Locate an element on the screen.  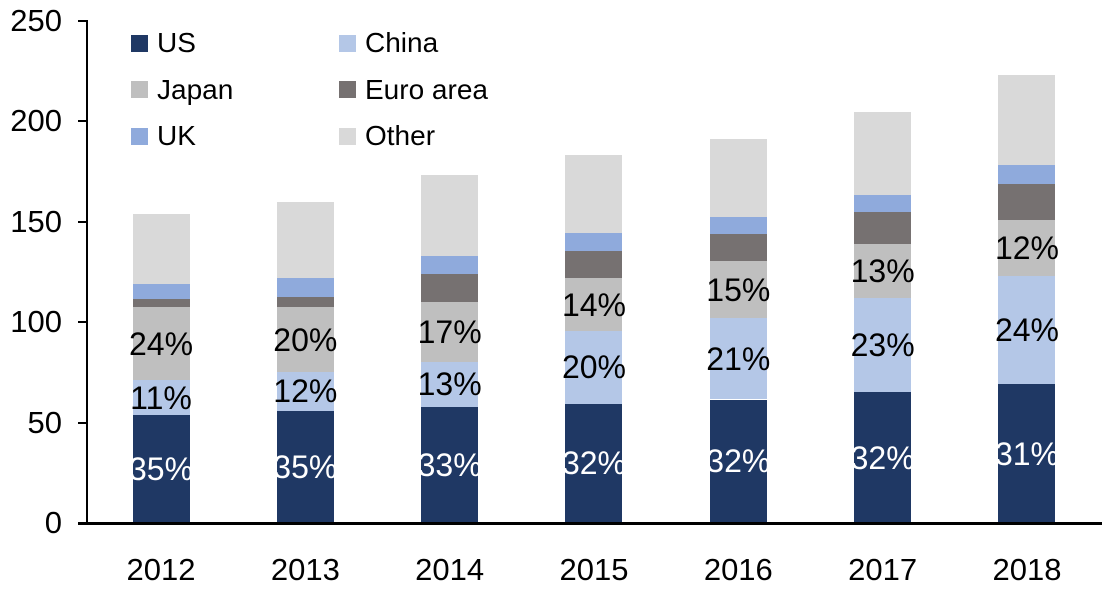
bar-segment-other-2017 is located at coordinates (883, 153).